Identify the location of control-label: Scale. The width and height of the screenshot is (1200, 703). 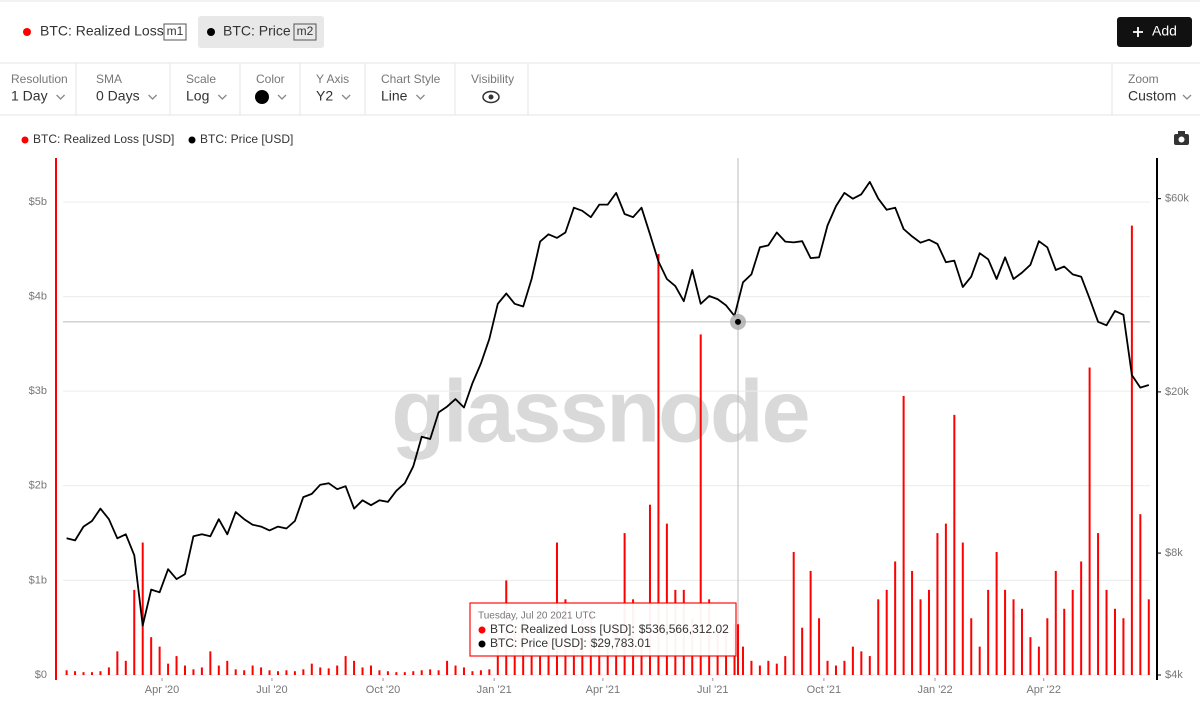
(201, 79).